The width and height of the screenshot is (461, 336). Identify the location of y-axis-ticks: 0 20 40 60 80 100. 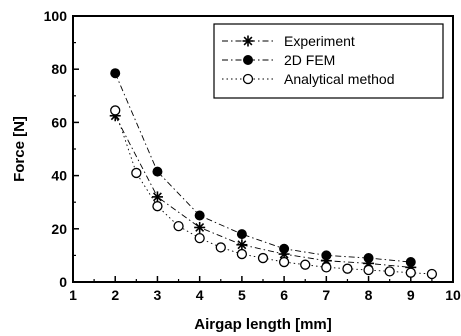
(61, 149).